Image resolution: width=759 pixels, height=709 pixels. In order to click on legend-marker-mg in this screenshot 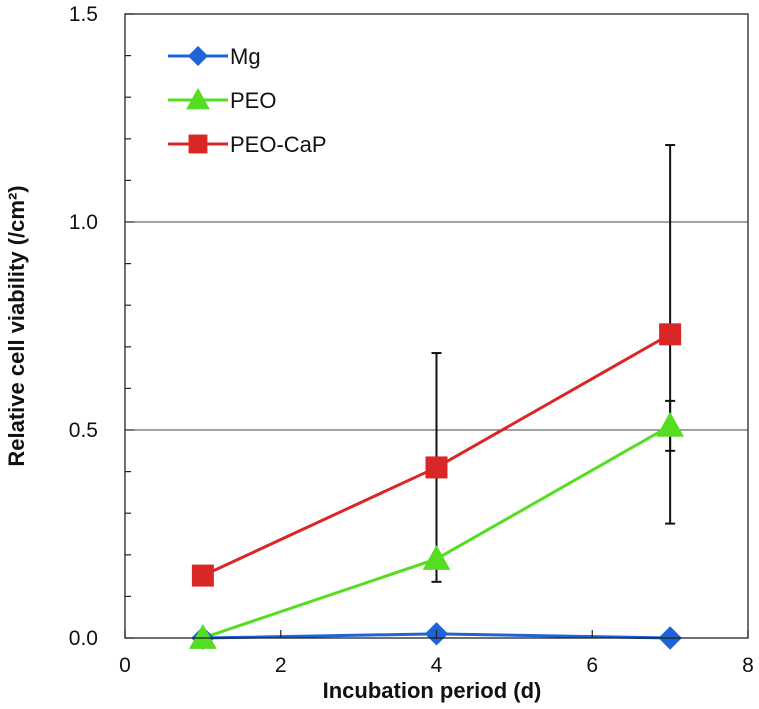, I will do `click(198, 56)`.